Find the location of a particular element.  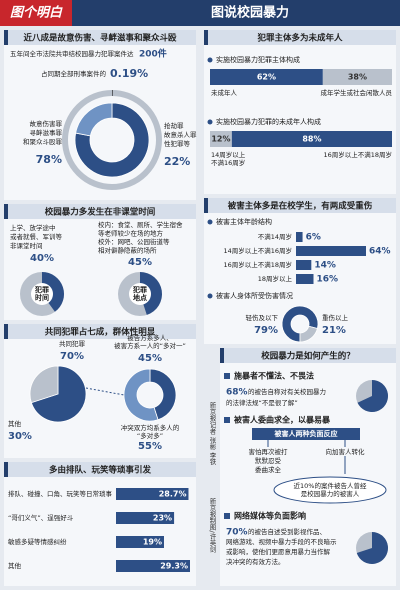

label: 近10%的案件被告人曾经 is located at coordinates (330, 485).